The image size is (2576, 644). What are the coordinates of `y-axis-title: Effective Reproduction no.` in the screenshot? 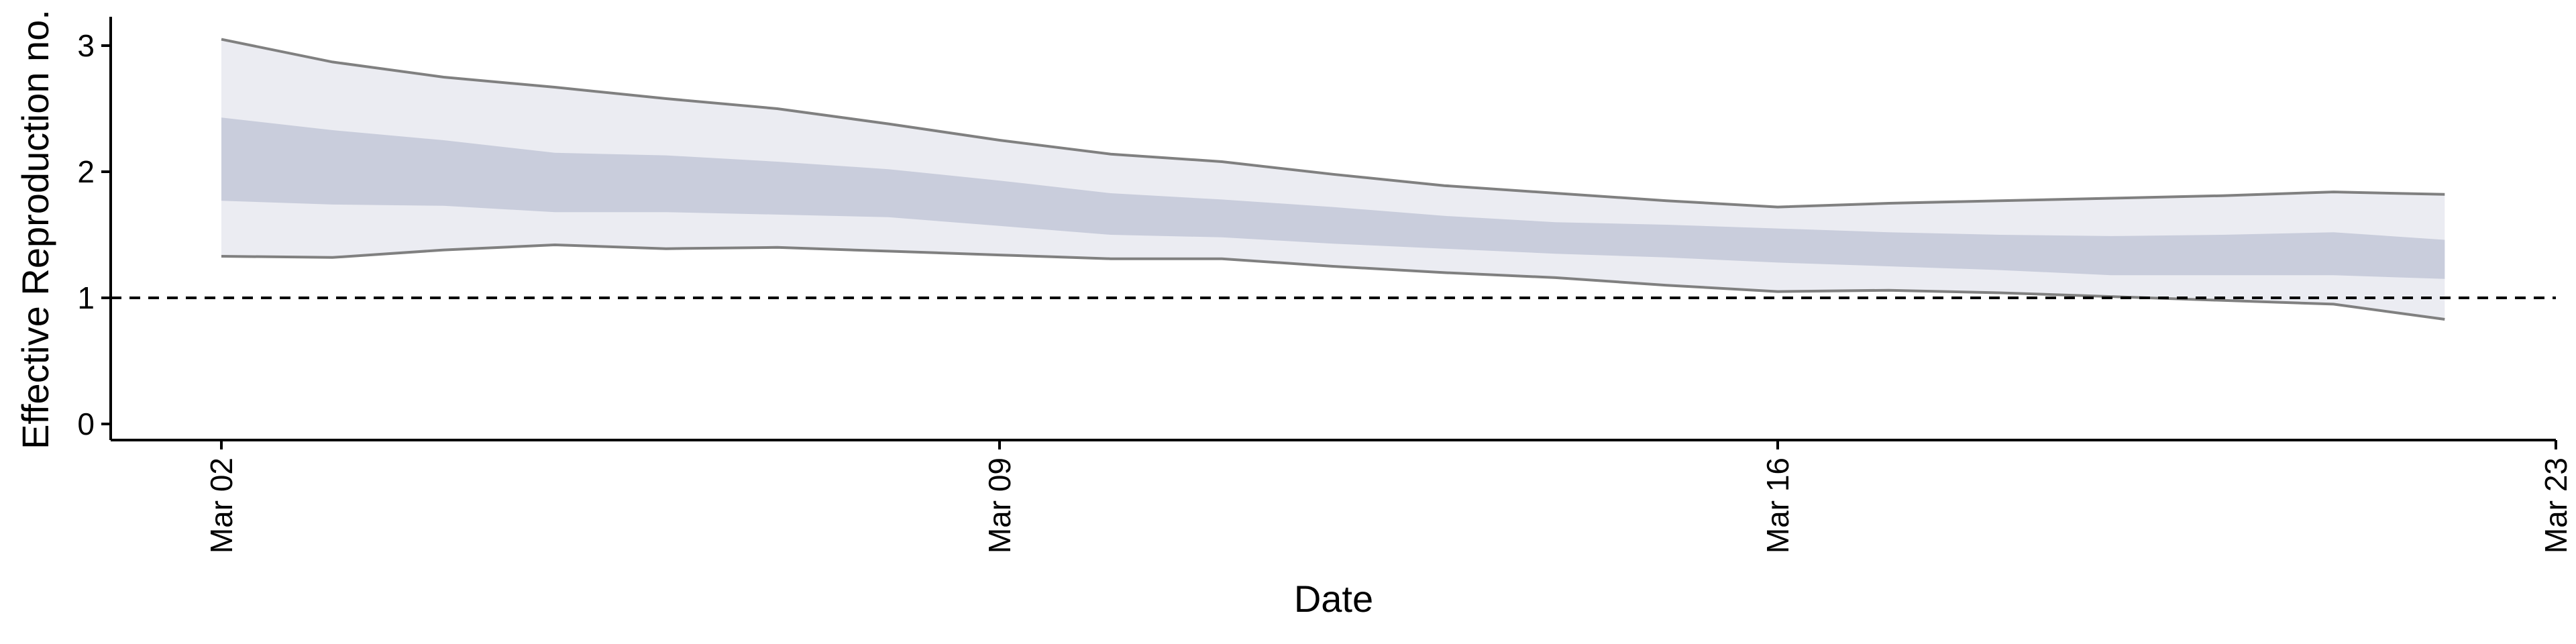 It's located at (35, 229).